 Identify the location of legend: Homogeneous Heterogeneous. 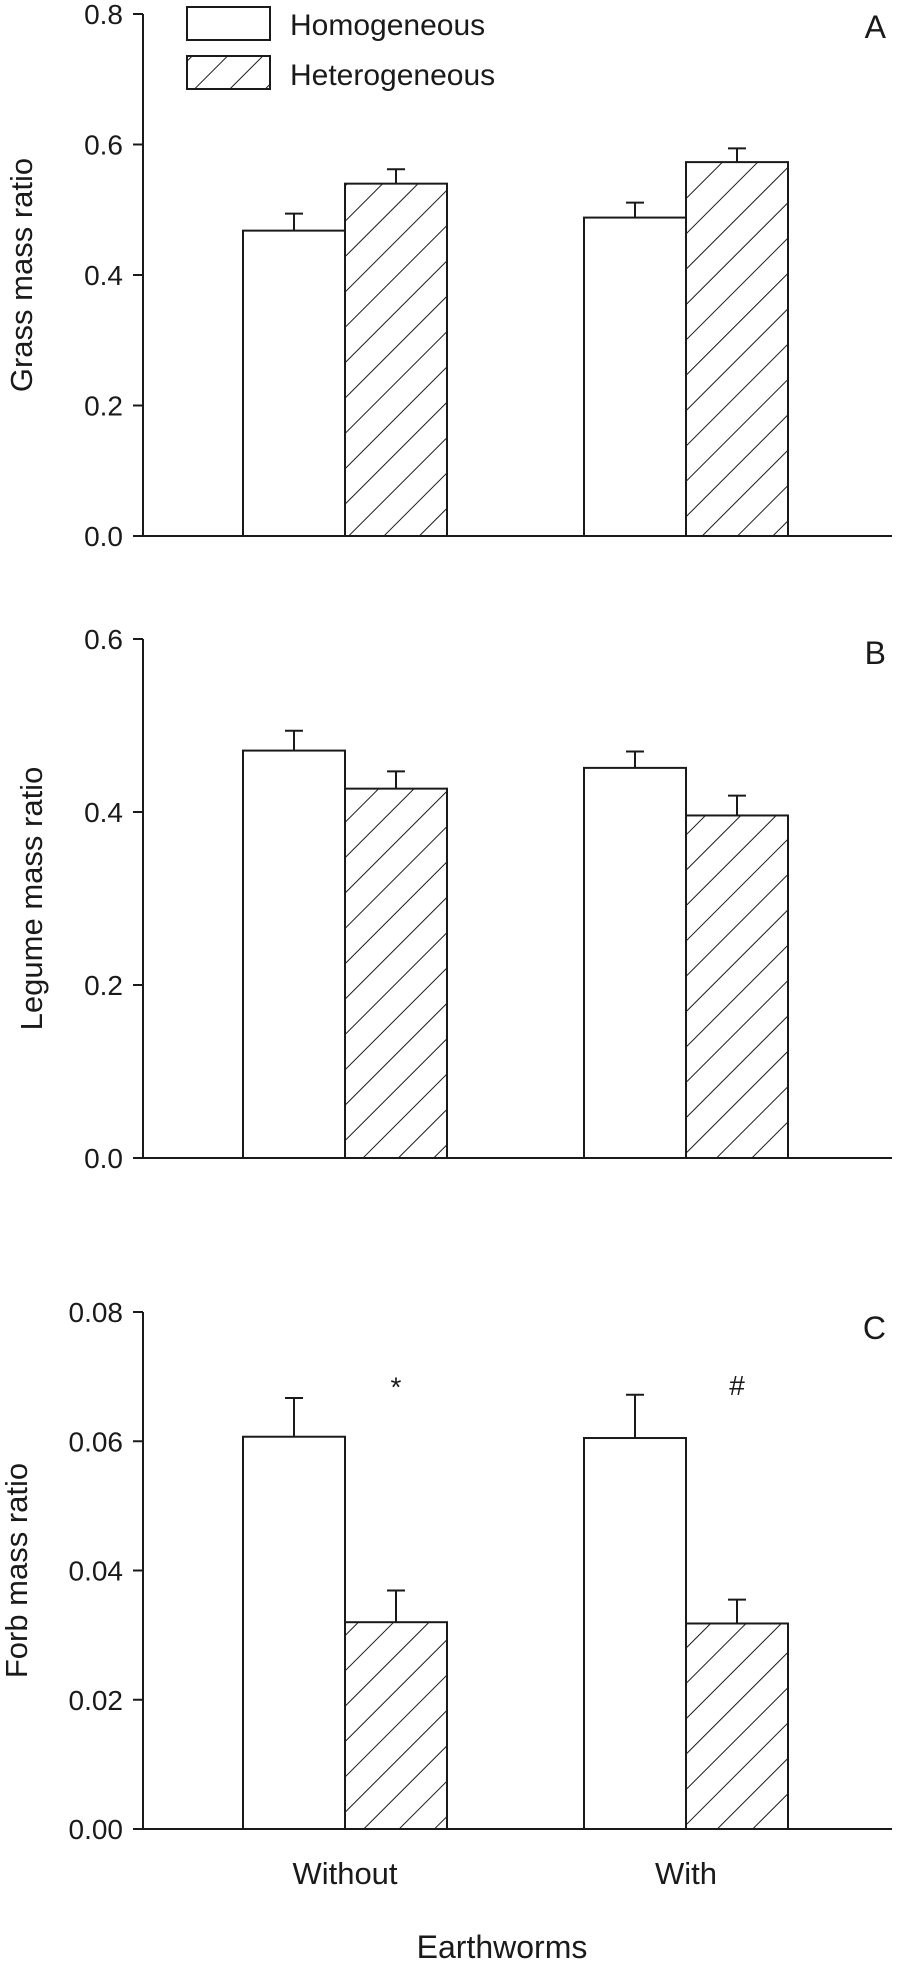
(340, 49).